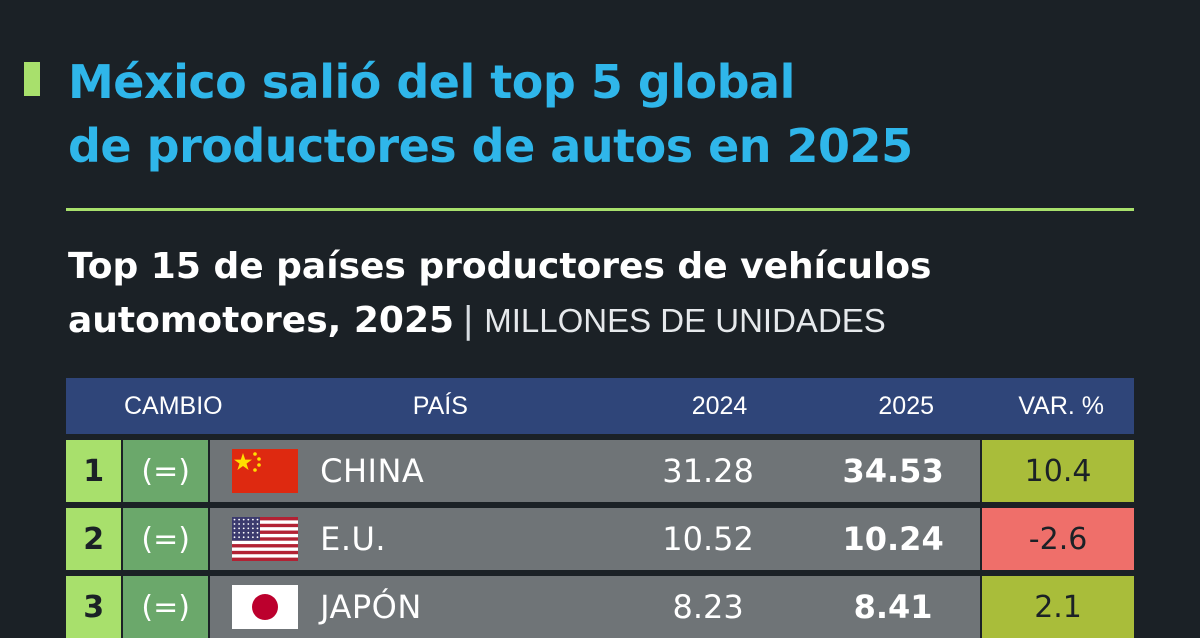 The height and width of the screenshot is (638, 1200). Describe the element at coordinates (440, 405) in the screenshot. I see `header-pais: PAÍS` at that location.